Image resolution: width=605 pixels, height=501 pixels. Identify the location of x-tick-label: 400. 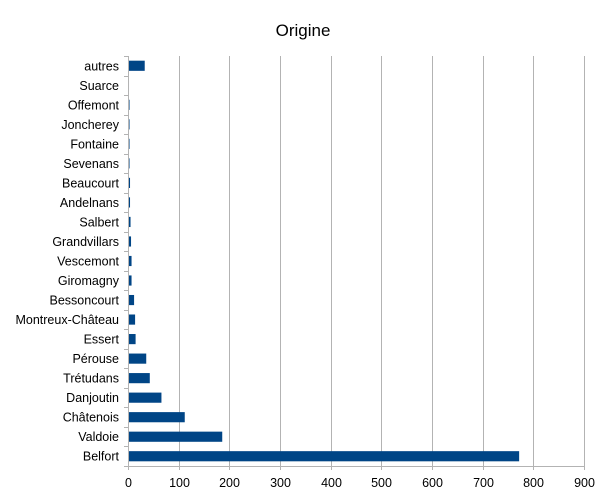
(331, 483).